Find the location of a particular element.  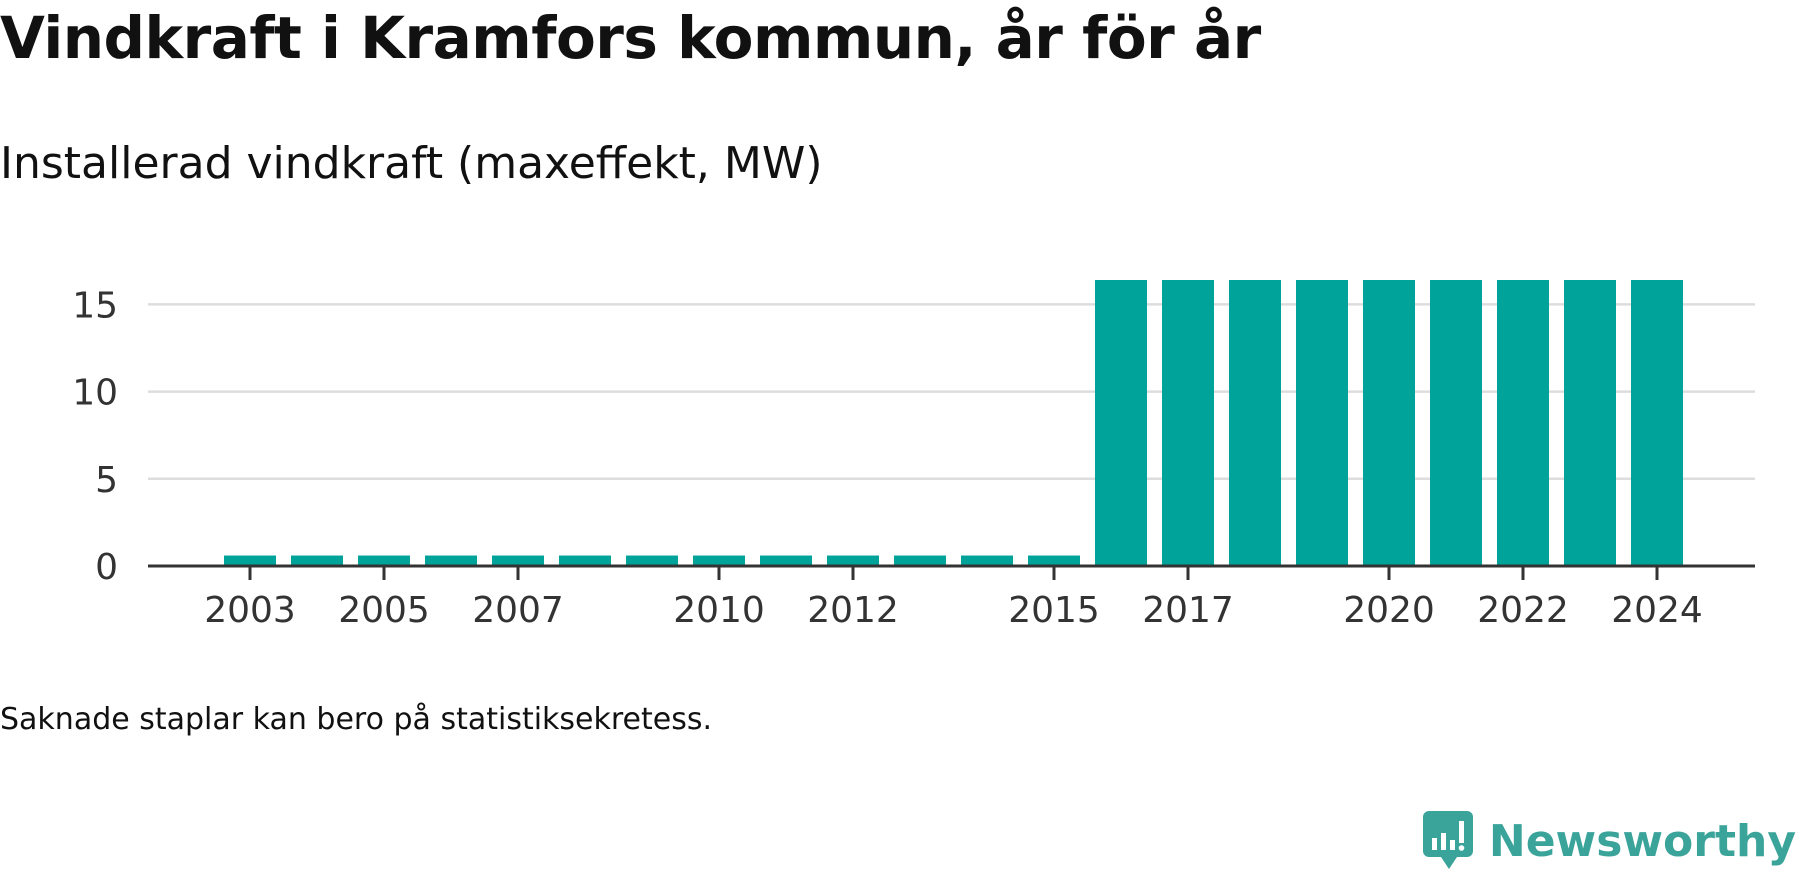

bar-2007 is located at coordinates (518, 560).